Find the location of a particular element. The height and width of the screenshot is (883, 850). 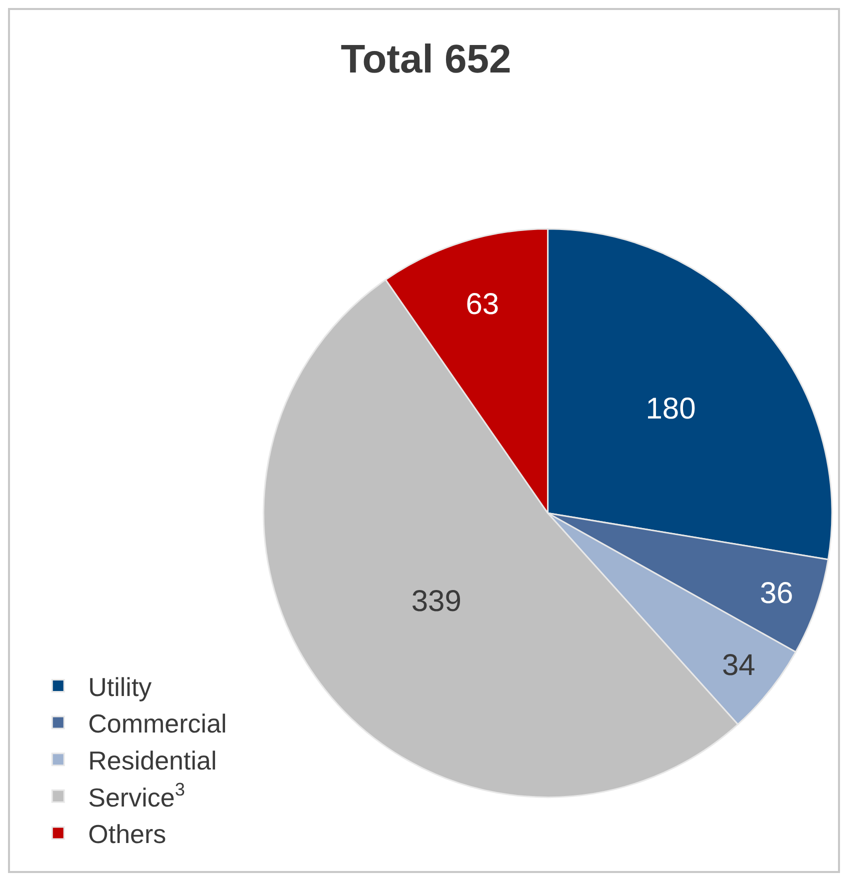

chart-title: Total 652 is located at coordinates (426, 60).